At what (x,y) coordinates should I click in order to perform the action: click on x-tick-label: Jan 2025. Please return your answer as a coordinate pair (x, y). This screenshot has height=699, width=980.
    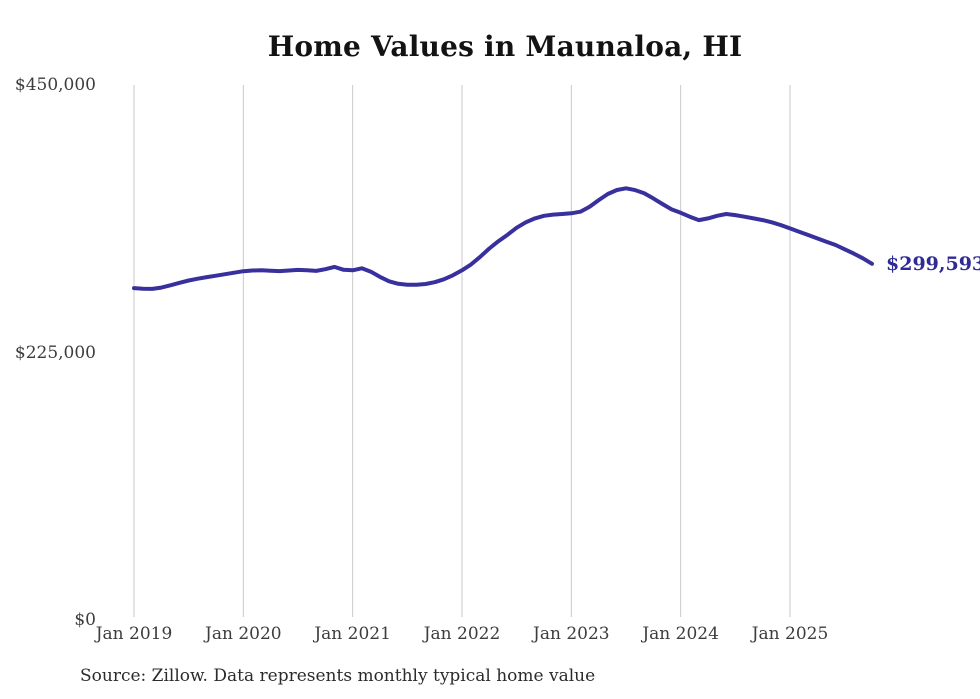
    Looking at the image, I should click on (790, 634).